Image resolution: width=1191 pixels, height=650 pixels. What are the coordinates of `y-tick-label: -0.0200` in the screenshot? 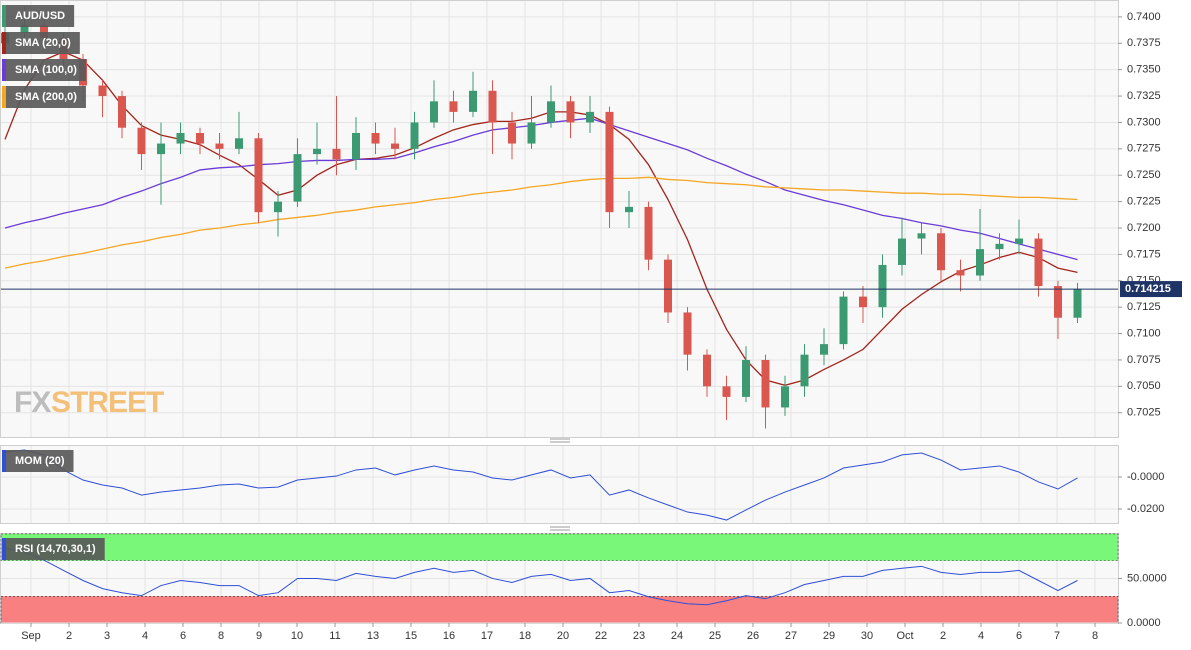 It's located at (1145, 509).